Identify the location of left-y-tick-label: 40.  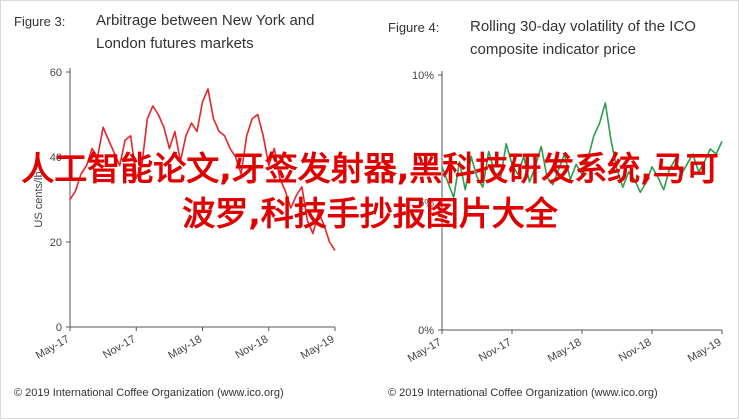
(56, 158).